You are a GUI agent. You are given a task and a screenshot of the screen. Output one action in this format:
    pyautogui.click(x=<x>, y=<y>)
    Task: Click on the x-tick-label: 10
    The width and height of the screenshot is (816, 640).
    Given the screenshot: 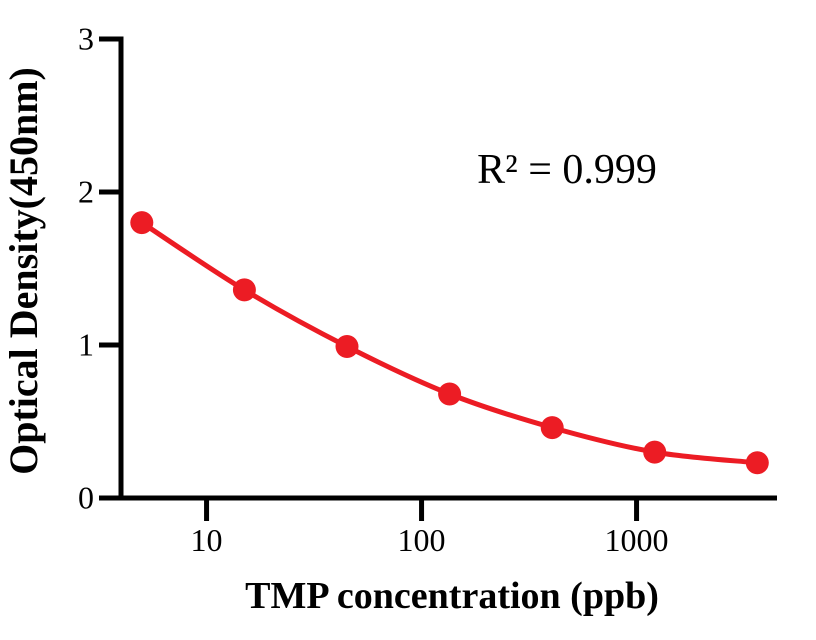 What is the action you would take?
    pyautogui.click(x=207, y=540)
    